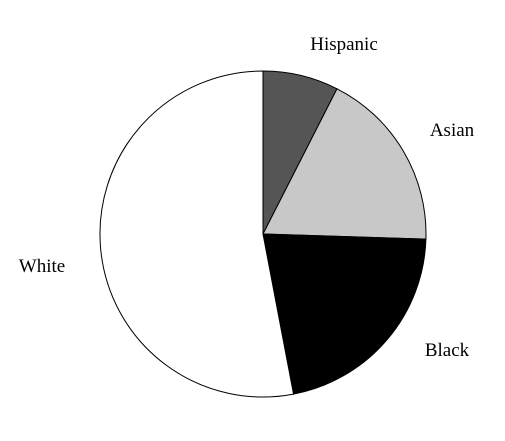 This screenshot has width=505, height=441. I want to click on pie-label-hispanic: Hispanic, so click(344, 44).